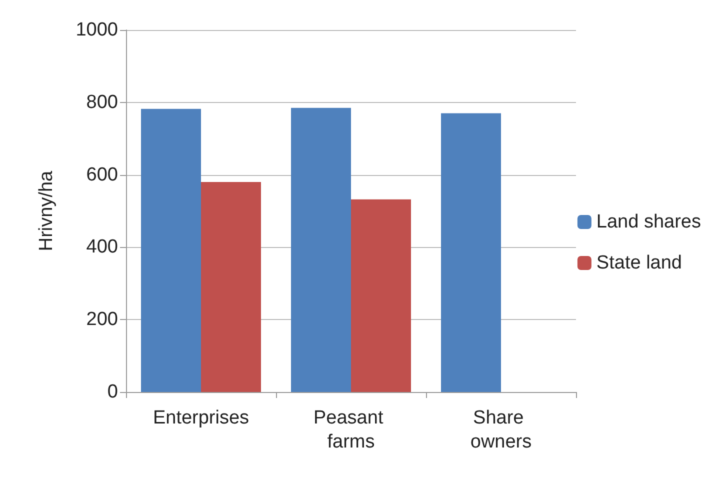 The height and width of the screenshot is (485, 719). Describe the element at coordinates (97, 30) in the screenshot. I see `y-tick-label: 1000` at that location.